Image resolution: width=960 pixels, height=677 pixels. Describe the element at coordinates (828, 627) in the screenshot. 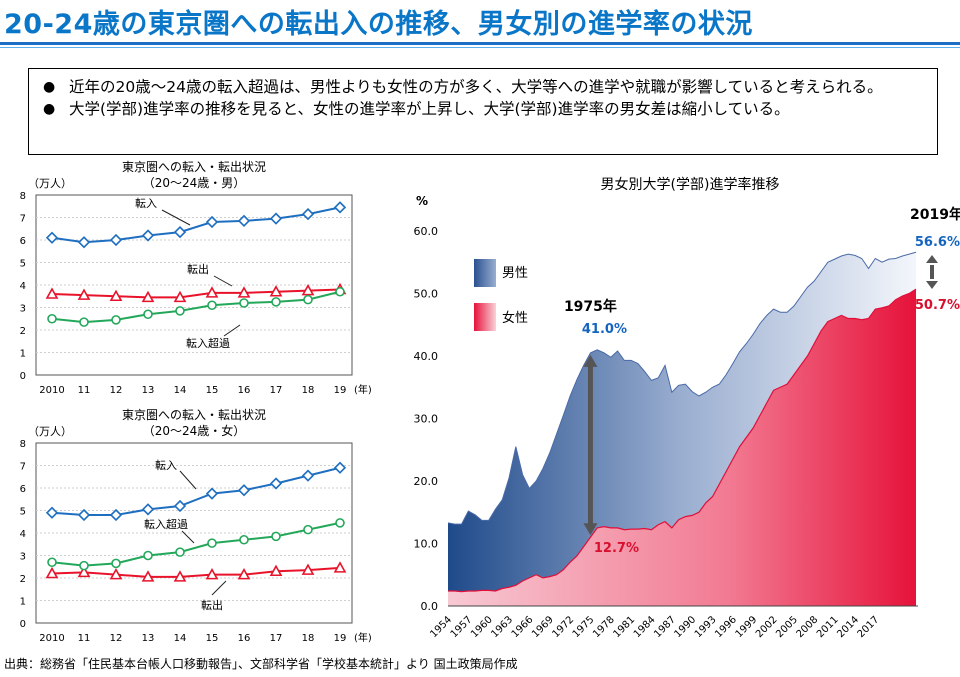

I see `x-tick-label: 2011` at that location.